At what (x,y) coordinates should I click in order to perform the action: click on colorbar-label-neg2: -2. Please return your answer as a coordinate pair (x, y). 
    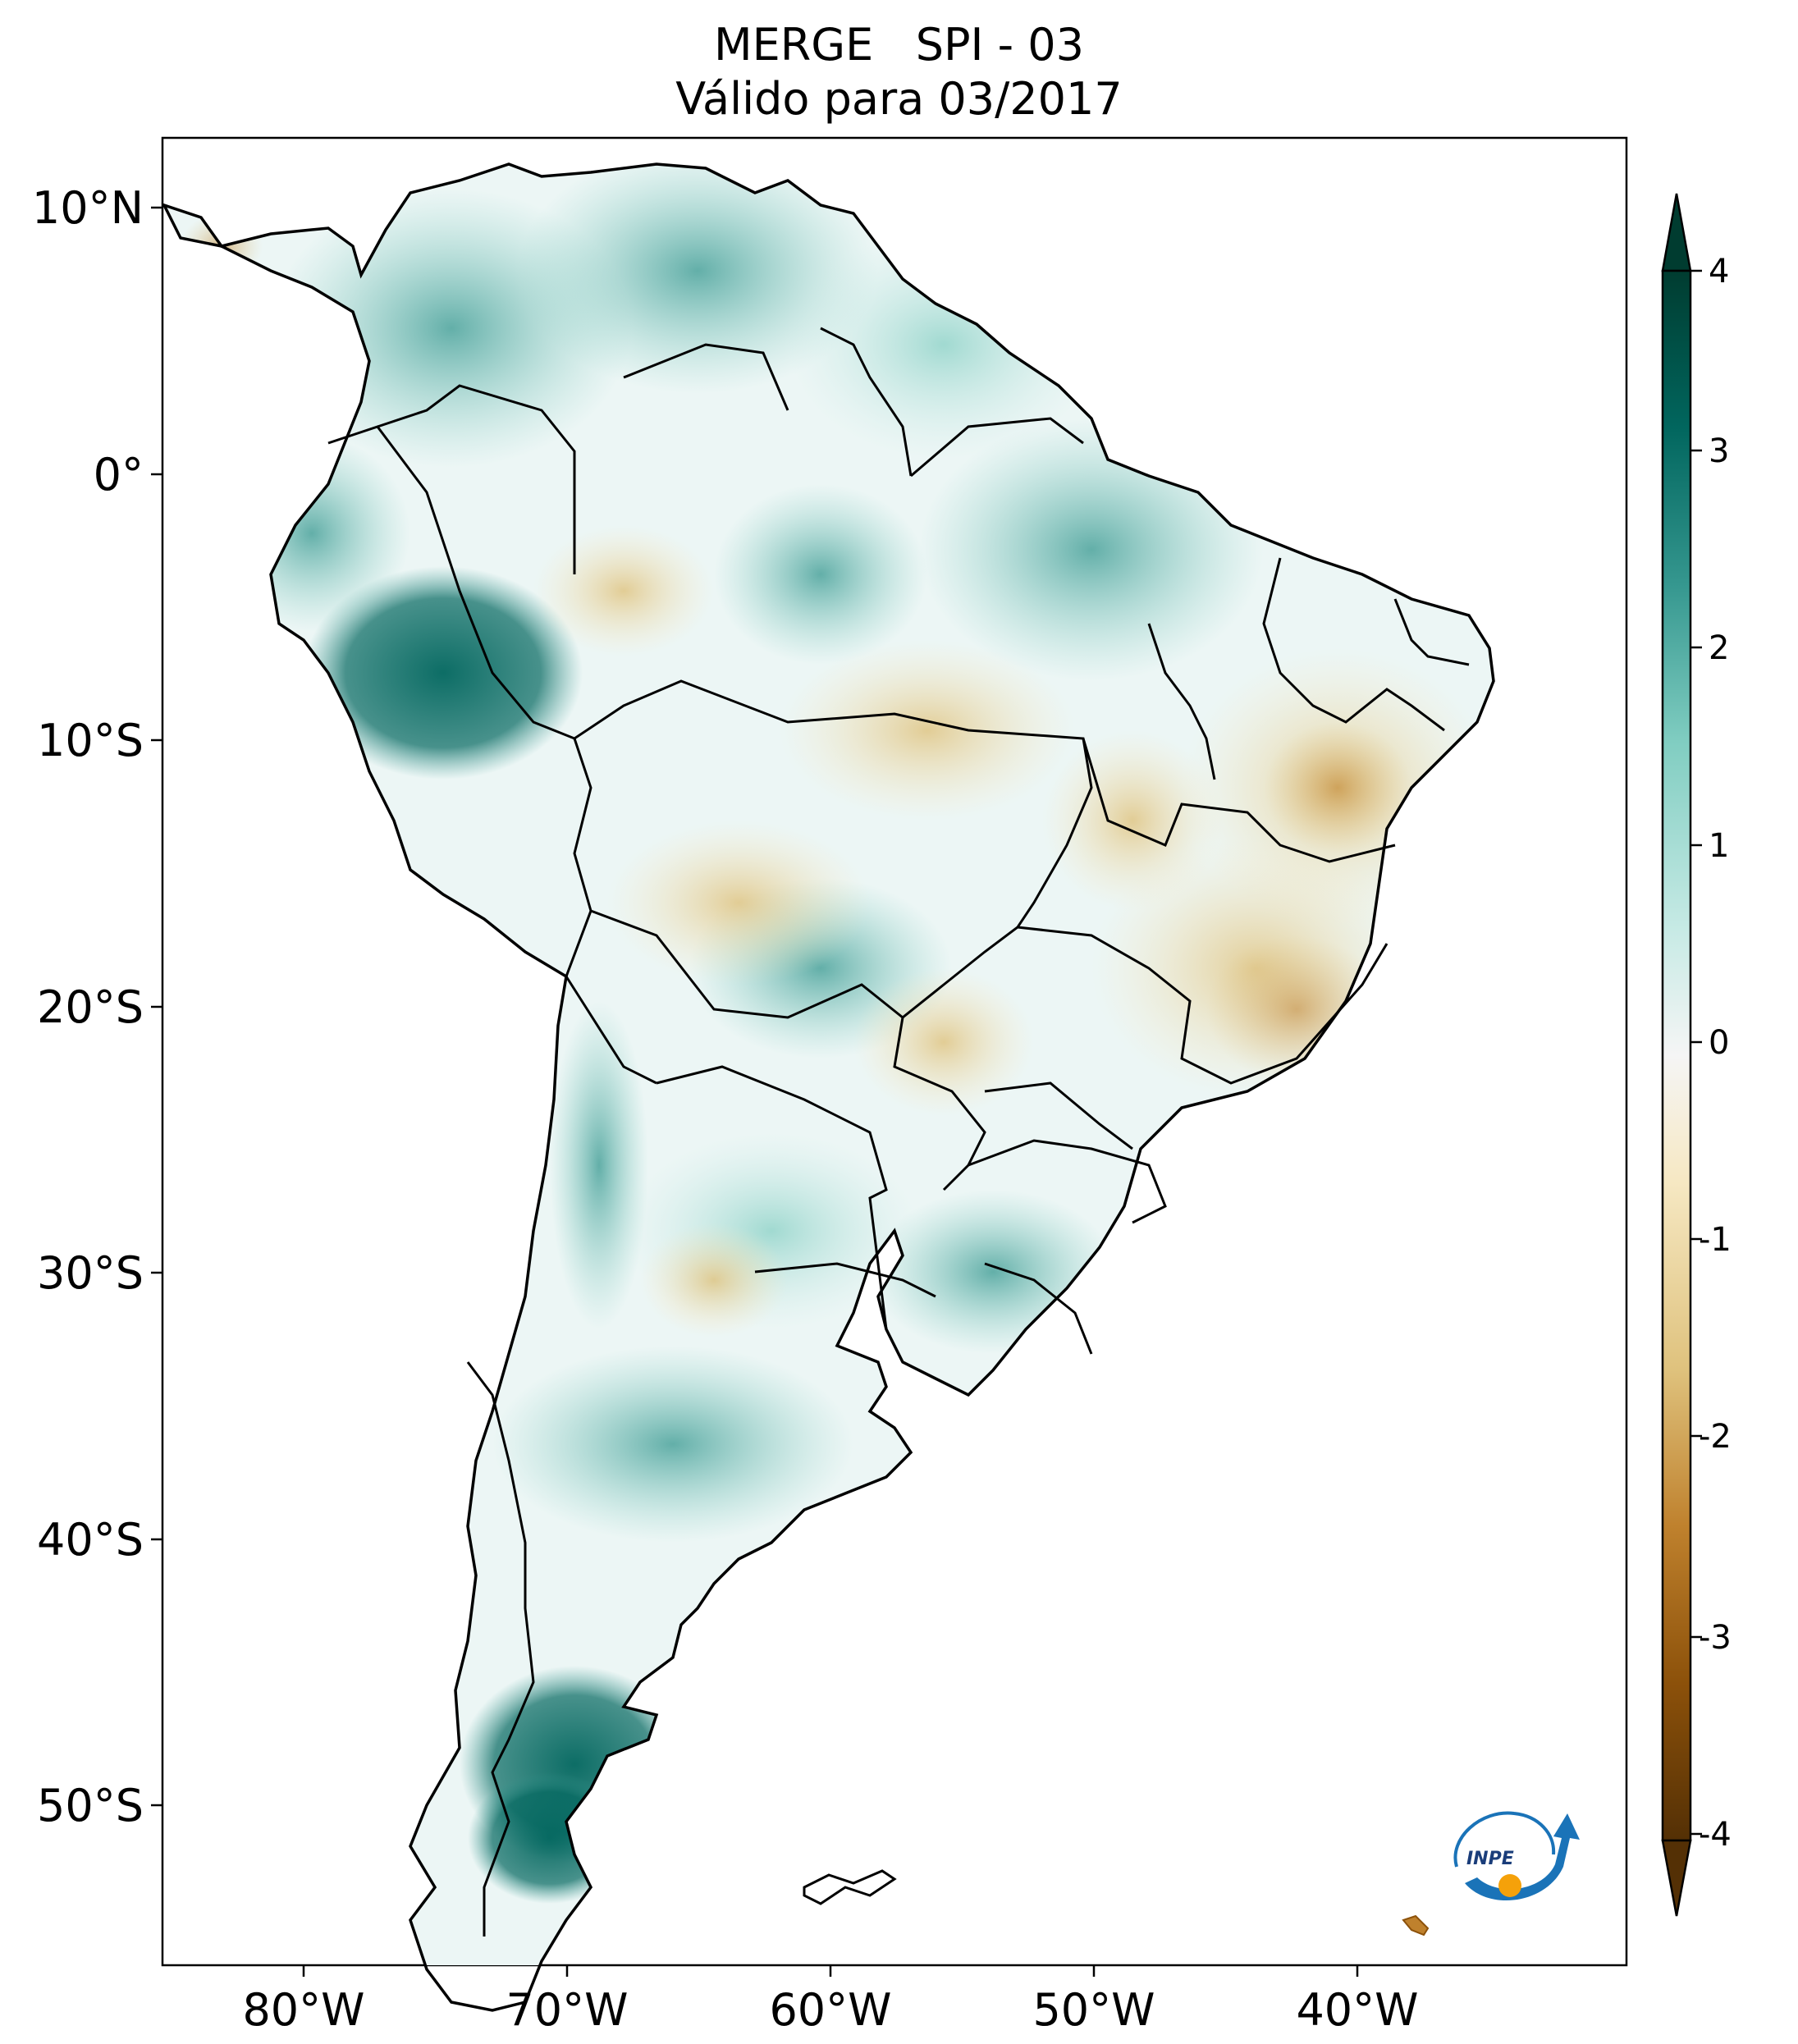
    Looking at the image, I should click on (1715, 1437).